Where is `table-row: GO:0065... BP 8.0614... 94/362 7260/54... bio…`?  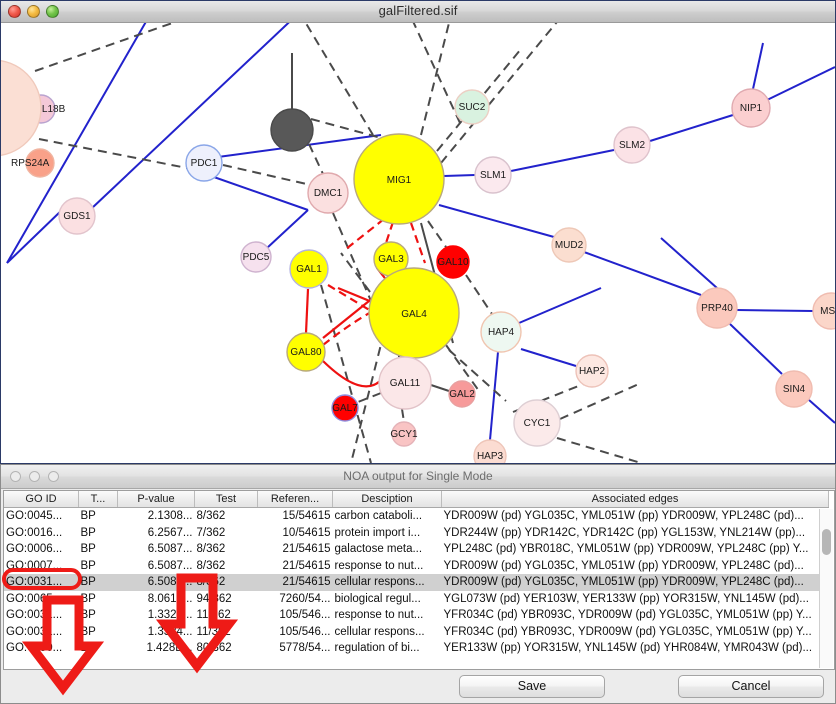 table-row: GO:0065... BP 8.0614... 94/362 7260/54... bio… is located at coordinates (416, 599).